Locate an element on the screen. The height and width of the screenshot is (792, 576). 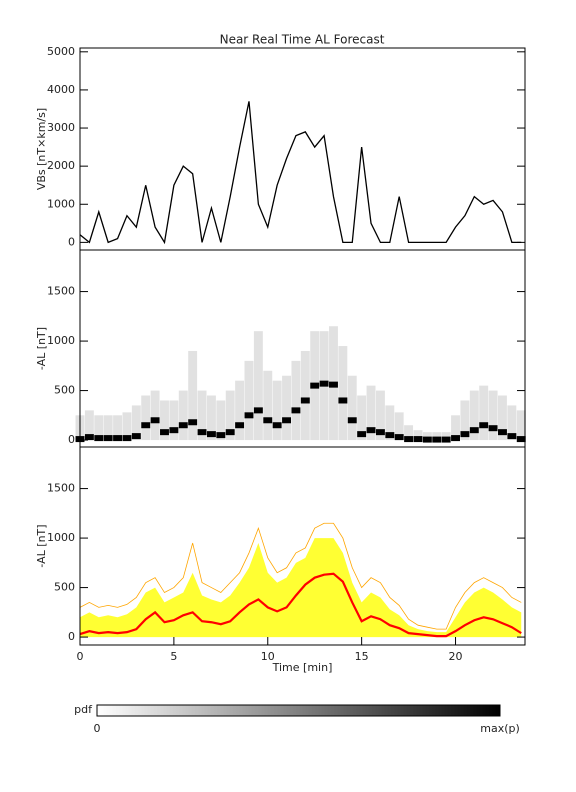
x-tick-label: 10 is located at coordinates (268, 656).